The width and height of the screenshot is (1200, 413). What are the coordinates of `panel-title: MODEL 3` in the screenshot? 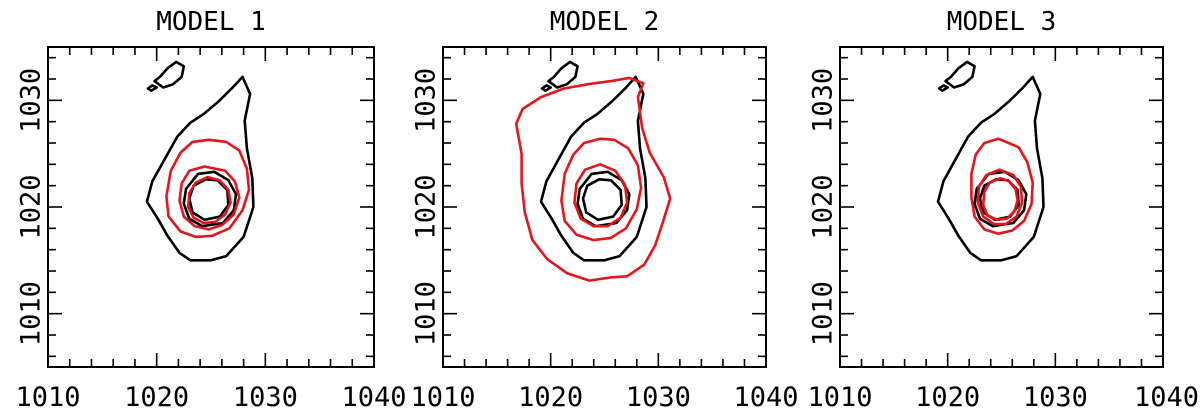 It's located at (1002, 22).